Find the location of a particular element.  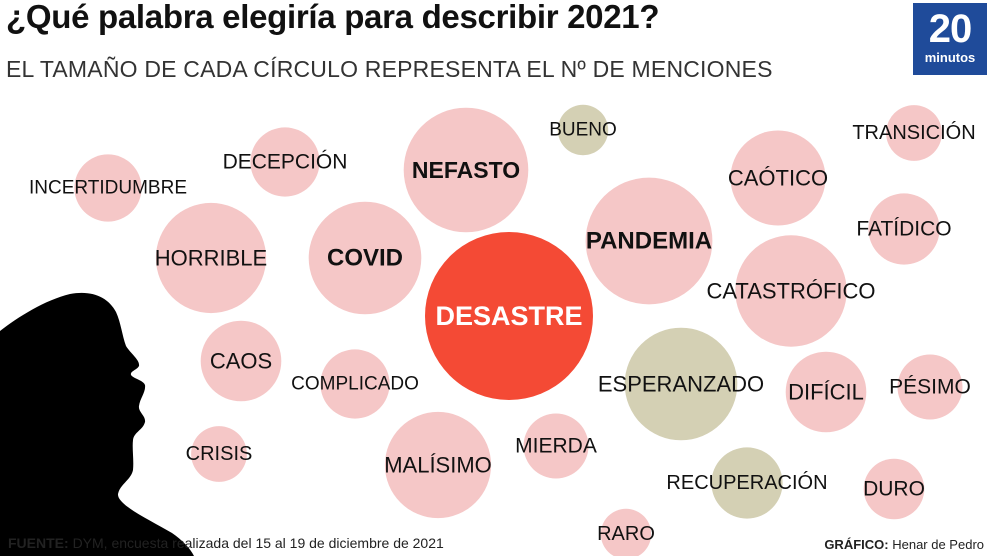

bubble-label-horrible: HORRIBLE is located at coordinates (211, 258).